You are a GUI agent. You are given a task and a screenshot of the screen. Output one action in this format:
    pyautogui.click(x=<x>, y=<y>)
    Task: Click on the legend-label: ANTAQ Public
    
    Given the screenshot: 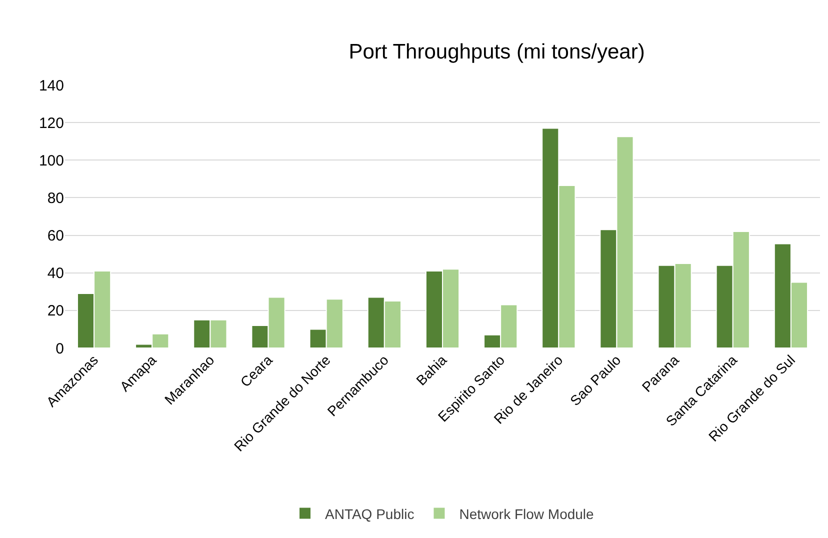 What is the action you would take?
    pyautogui.click(x=369, y=514)
    